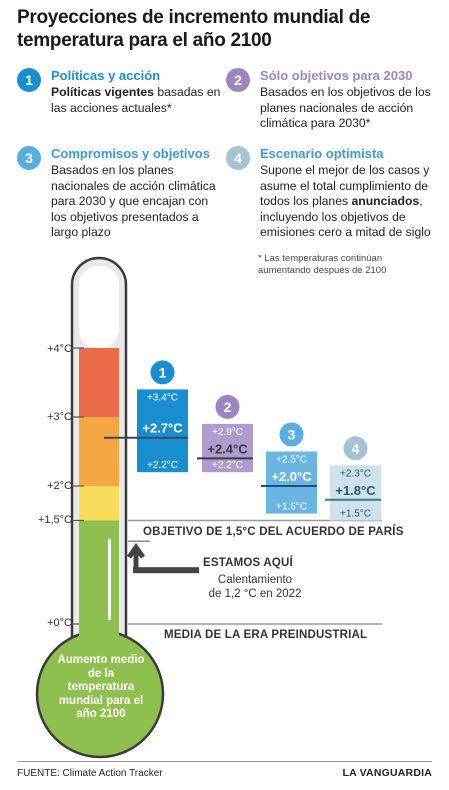 The width and height of the screenshot is (449, 790). Describe the element at coordinates (227, 432) in the screenshot. I see `high-label-2: +2.9°C` at that location.